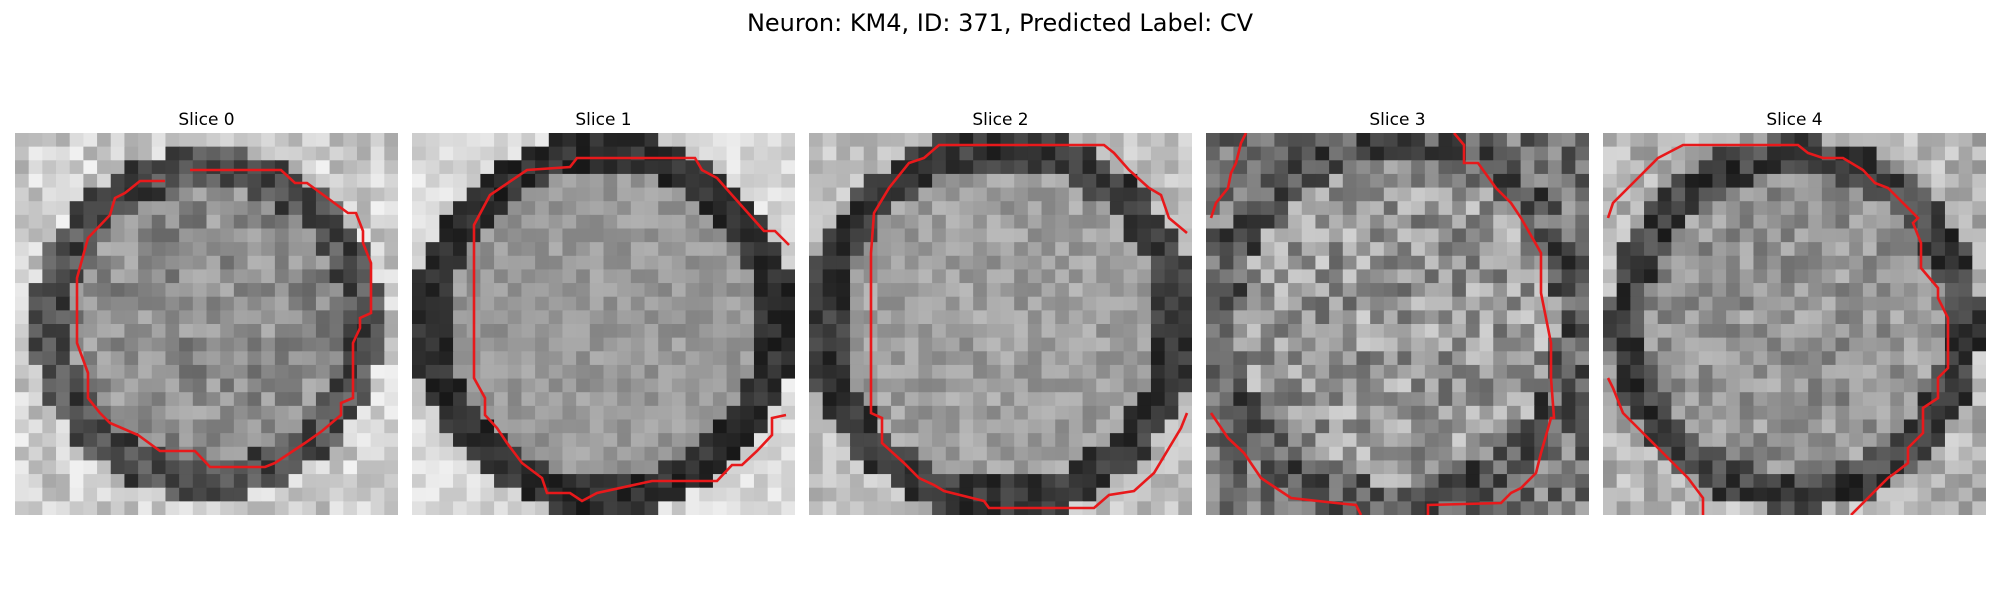  Describe the element at coordinates (603, 120) in the screenshot. I see `slice-title-1: Slice 1` at that location.